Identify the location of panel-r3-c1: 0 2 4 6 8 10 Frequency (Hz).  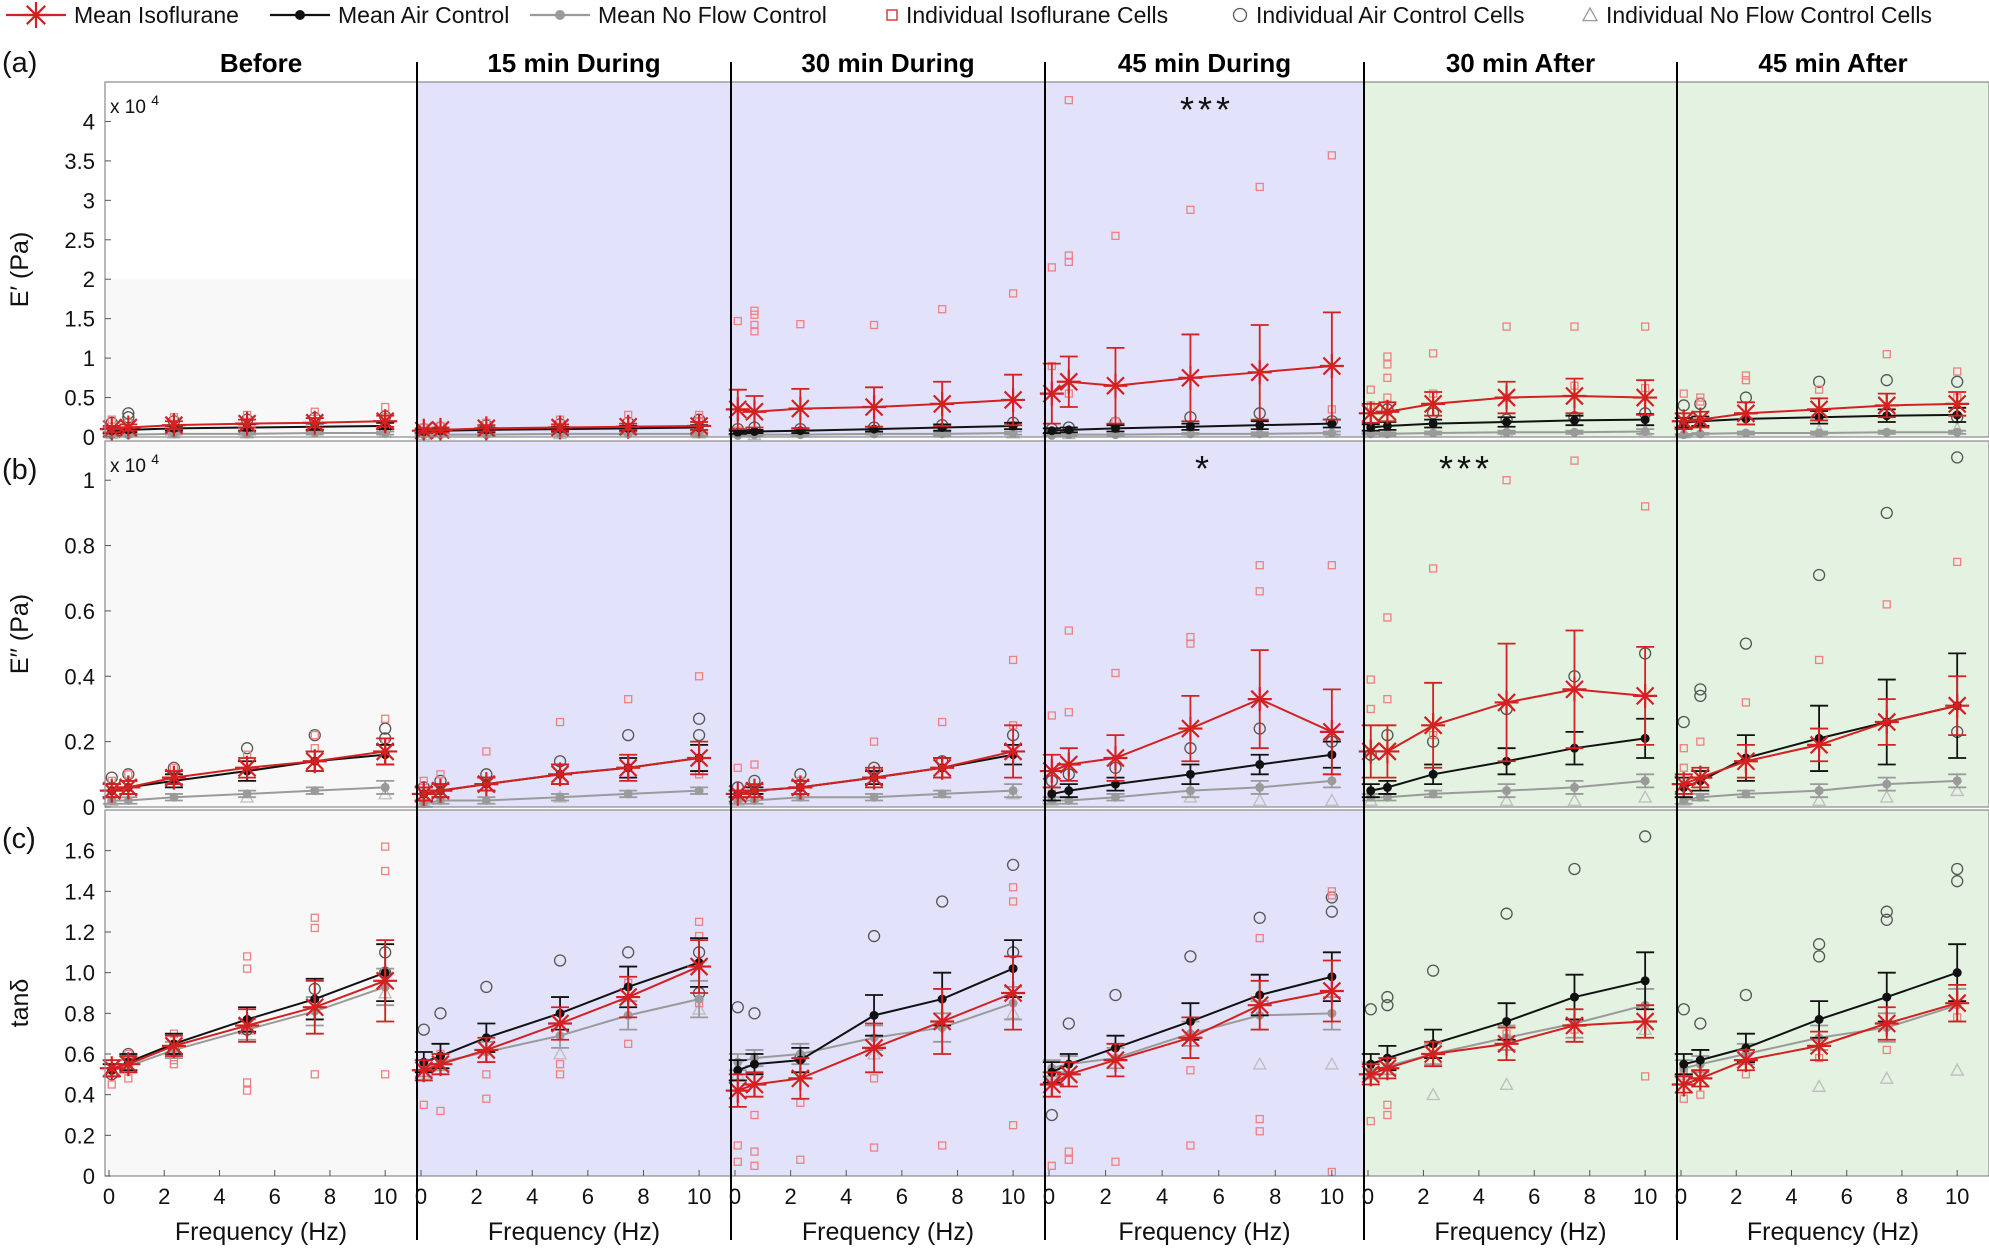
(258, 1027).